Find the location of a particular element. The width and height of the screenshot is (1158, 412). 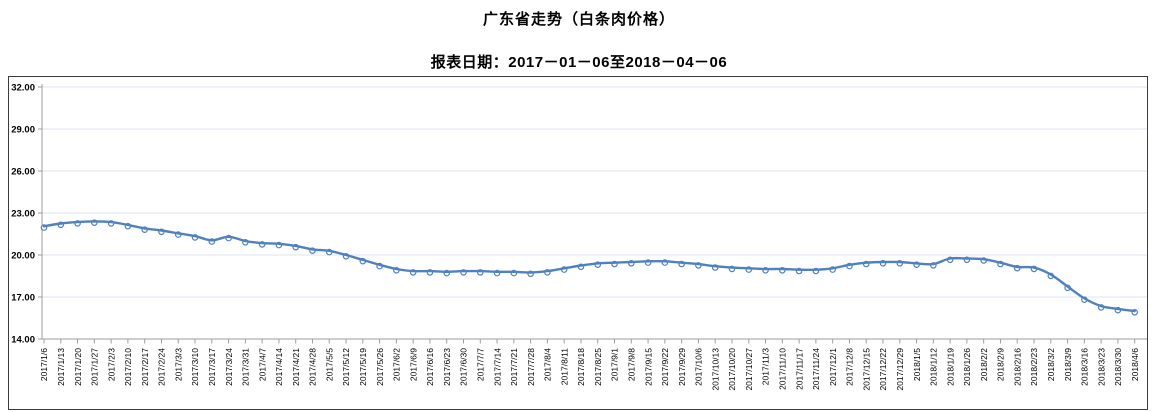

svg-text: 32.00 is located at coordinates (23, 88).